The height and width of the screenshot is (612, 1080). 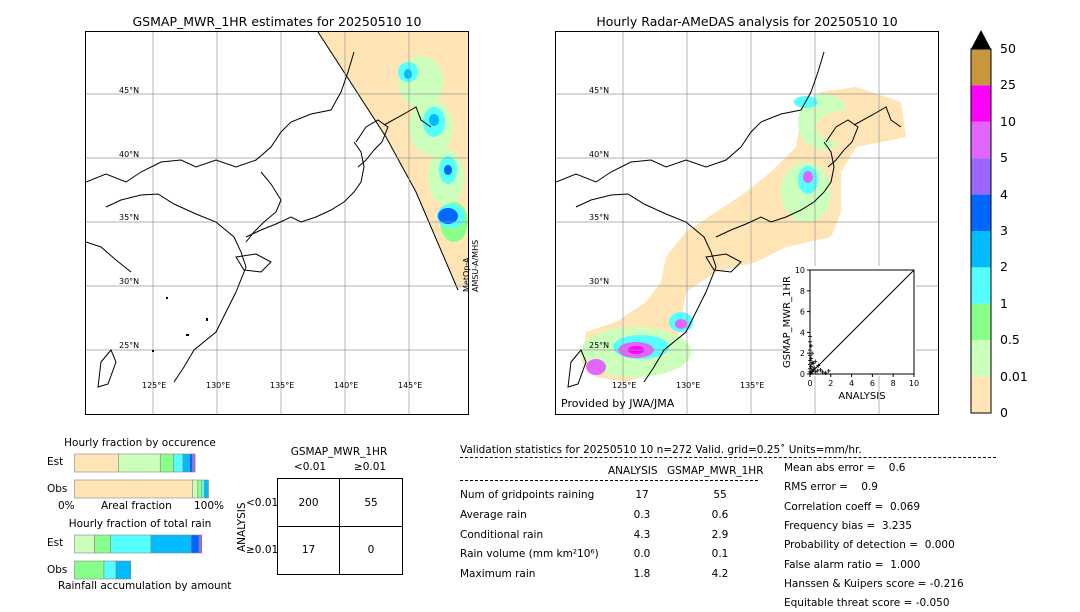 I want to click on small-islands, so click(x=180, y=324).